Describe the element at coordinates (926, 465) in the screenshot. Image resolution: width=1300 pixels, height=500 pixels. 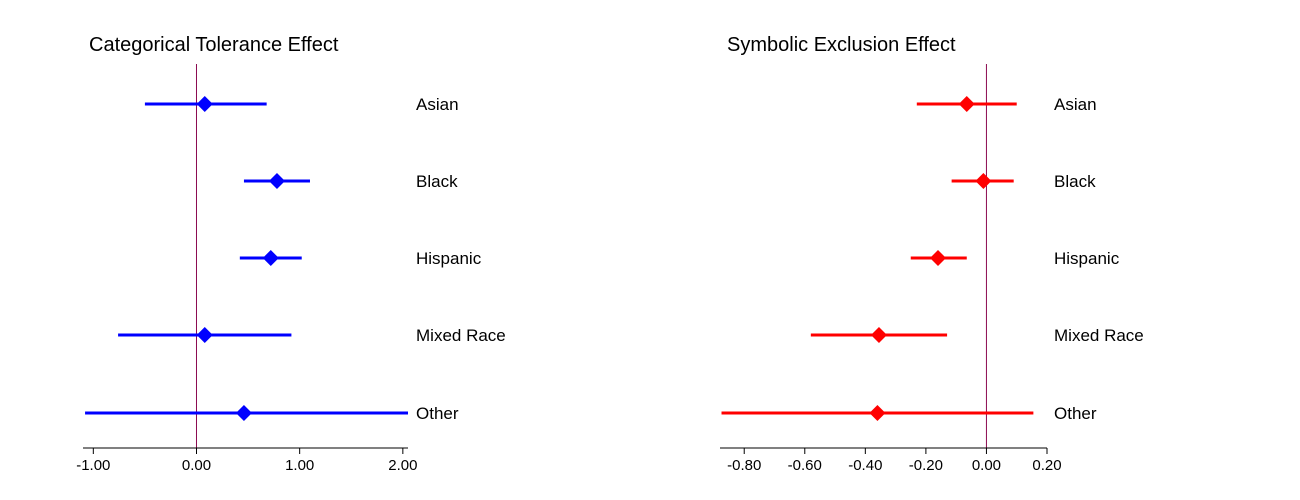
I see `x-tick-label: -0.20` at that location.